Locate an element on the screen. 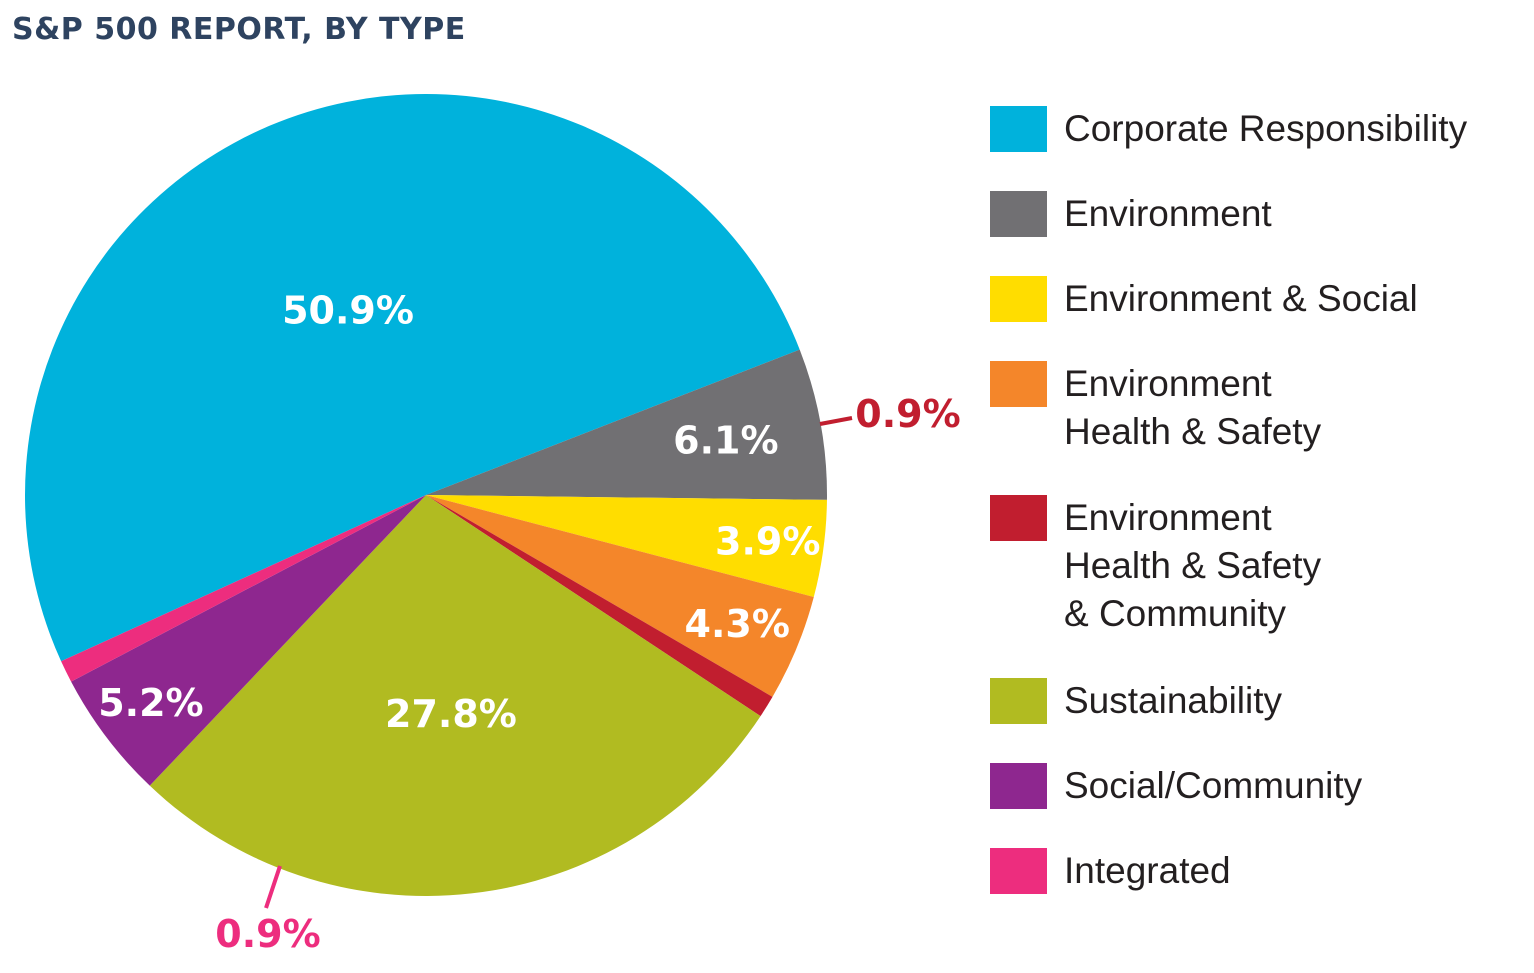 This screenshot has width=1534, height=973. legend-label: Environment is located at coordinates (1168, 213).